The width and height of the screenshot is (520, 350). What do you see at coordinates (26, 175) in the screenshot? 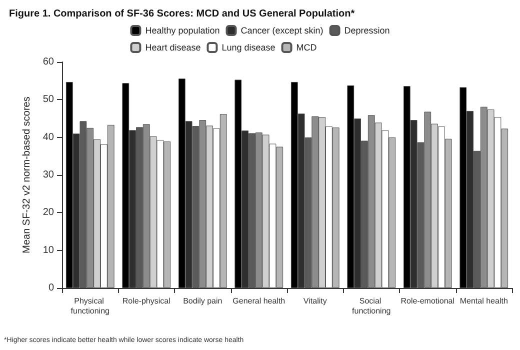
I see `y-axis-title: Mean SF-32 v2 norm-based scores` at bounding box center [26, 175].